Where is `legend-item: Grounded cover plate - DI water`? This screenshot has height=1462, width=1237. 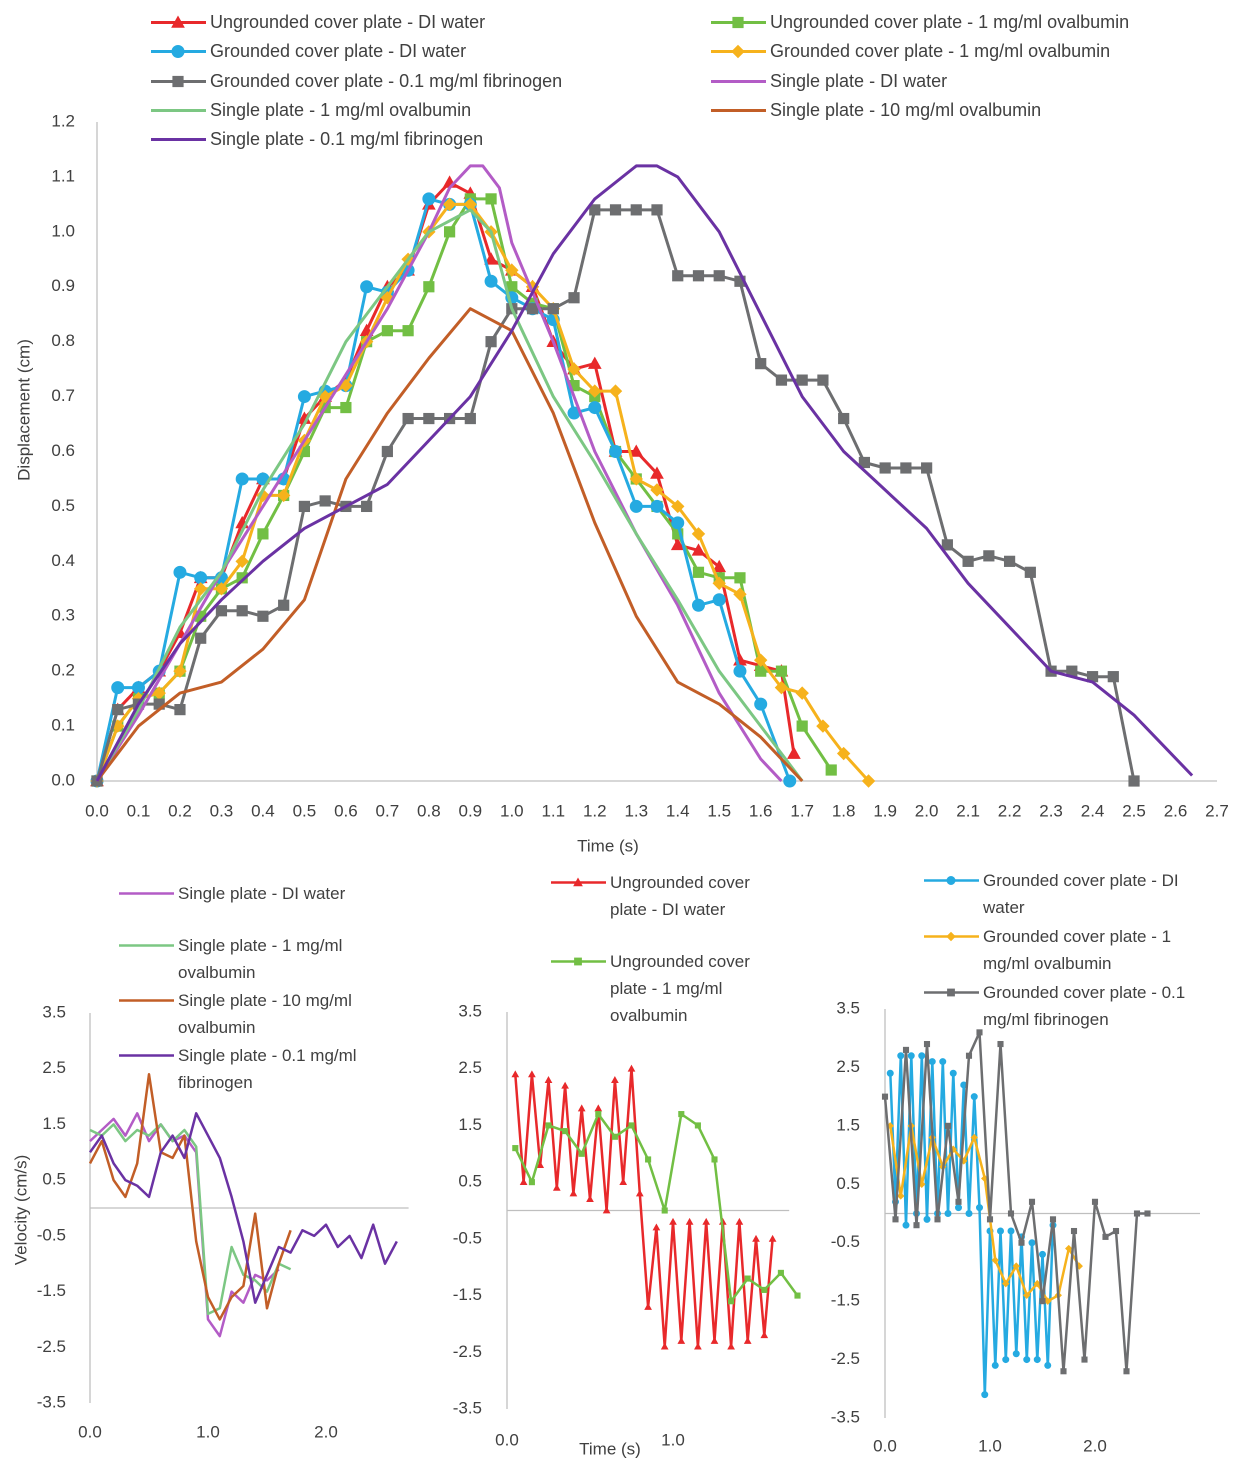 legend-item: Grounded cover plate - DI water is located at coordinates (1055, 894).